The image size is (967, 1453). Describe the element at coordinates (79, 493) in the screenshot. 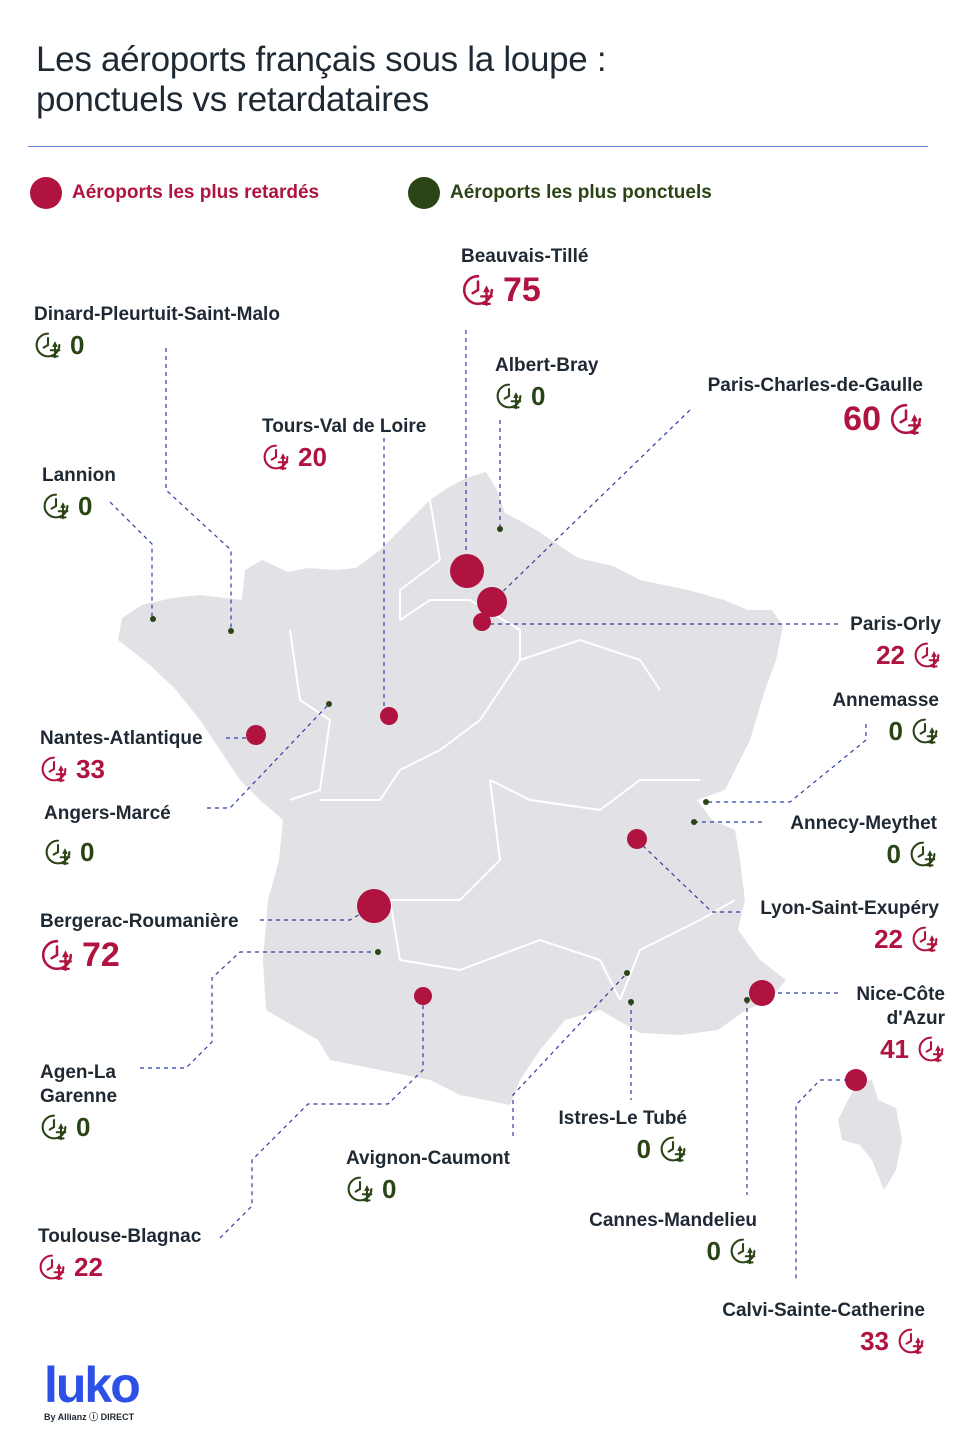

I see `label-lannion: Lannion 0` at that location.